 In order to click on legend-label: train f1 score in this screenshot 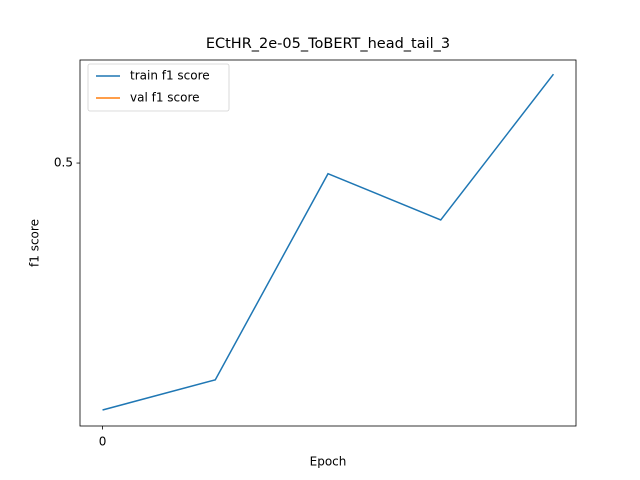, I will do `click(170, 76)`.